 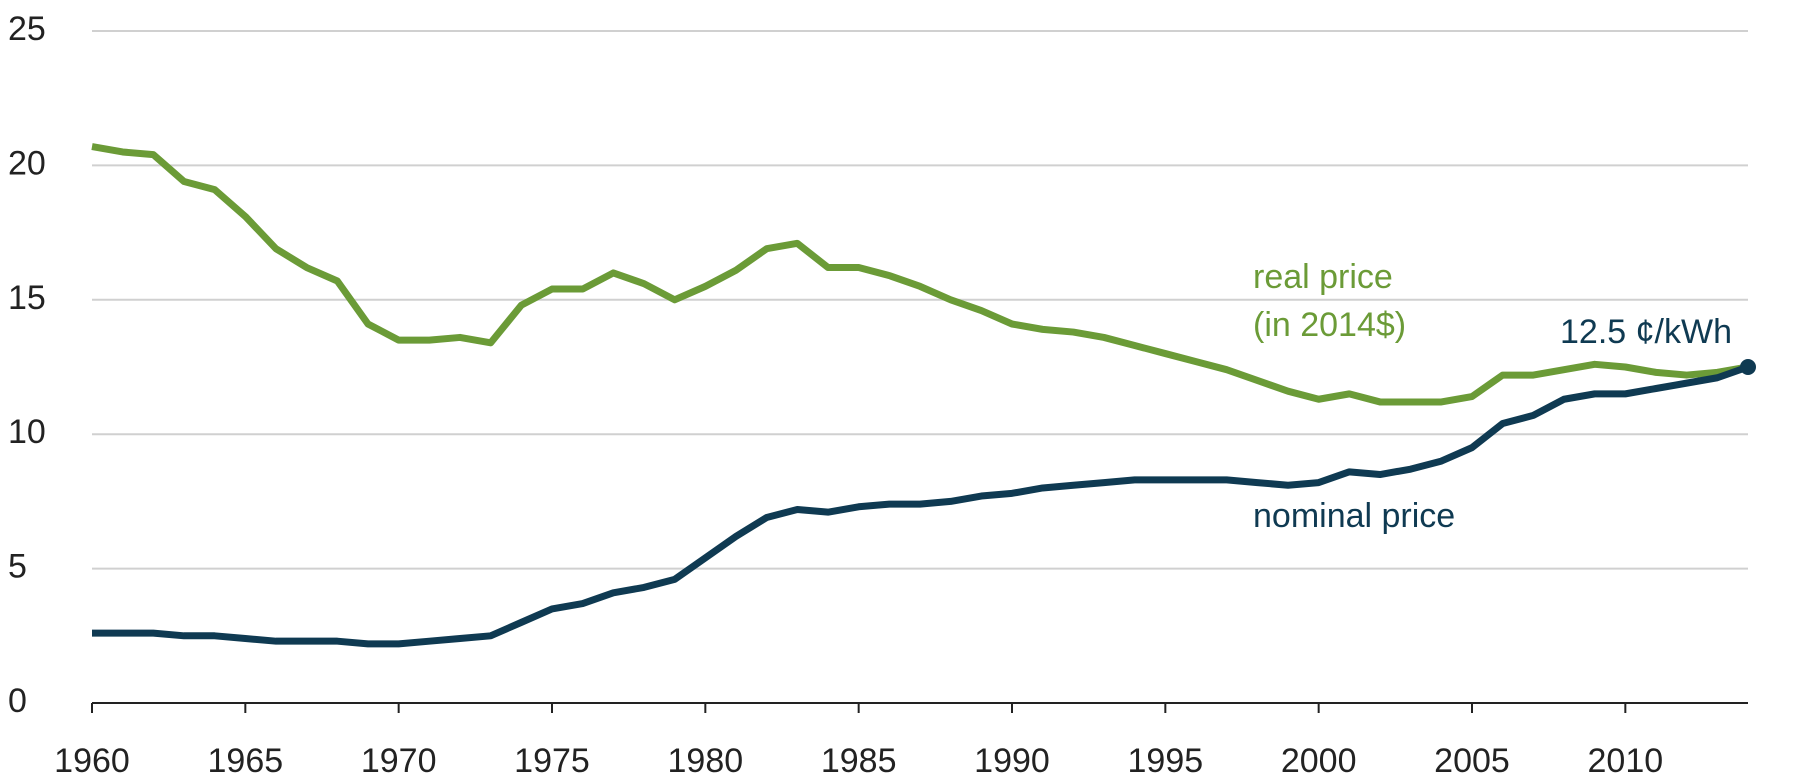 What do you see at coordinates (246, 761) in the screenshot?
I see `x-tick-label: 1965` at bounding box center [246, 761].